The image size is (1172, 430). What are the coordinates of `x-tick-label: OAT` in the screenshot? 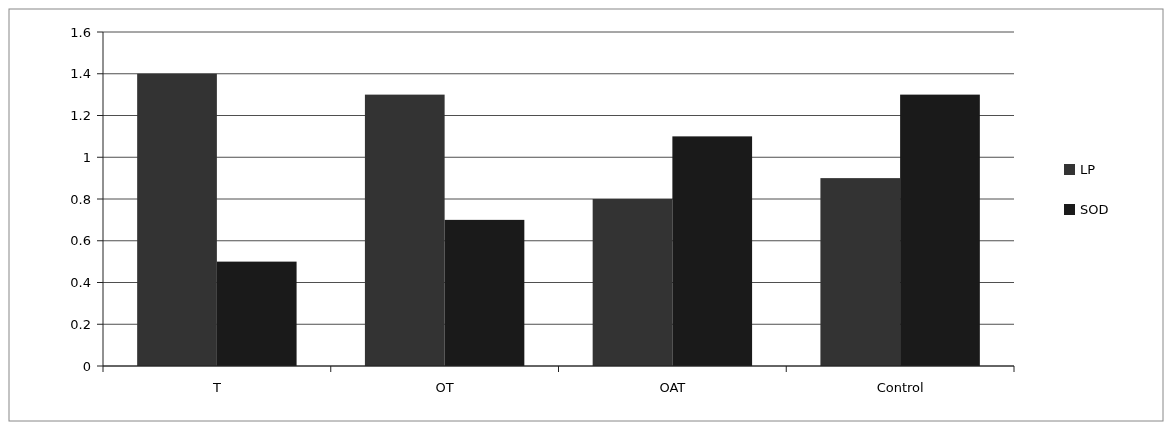 It's located at (672, 387).